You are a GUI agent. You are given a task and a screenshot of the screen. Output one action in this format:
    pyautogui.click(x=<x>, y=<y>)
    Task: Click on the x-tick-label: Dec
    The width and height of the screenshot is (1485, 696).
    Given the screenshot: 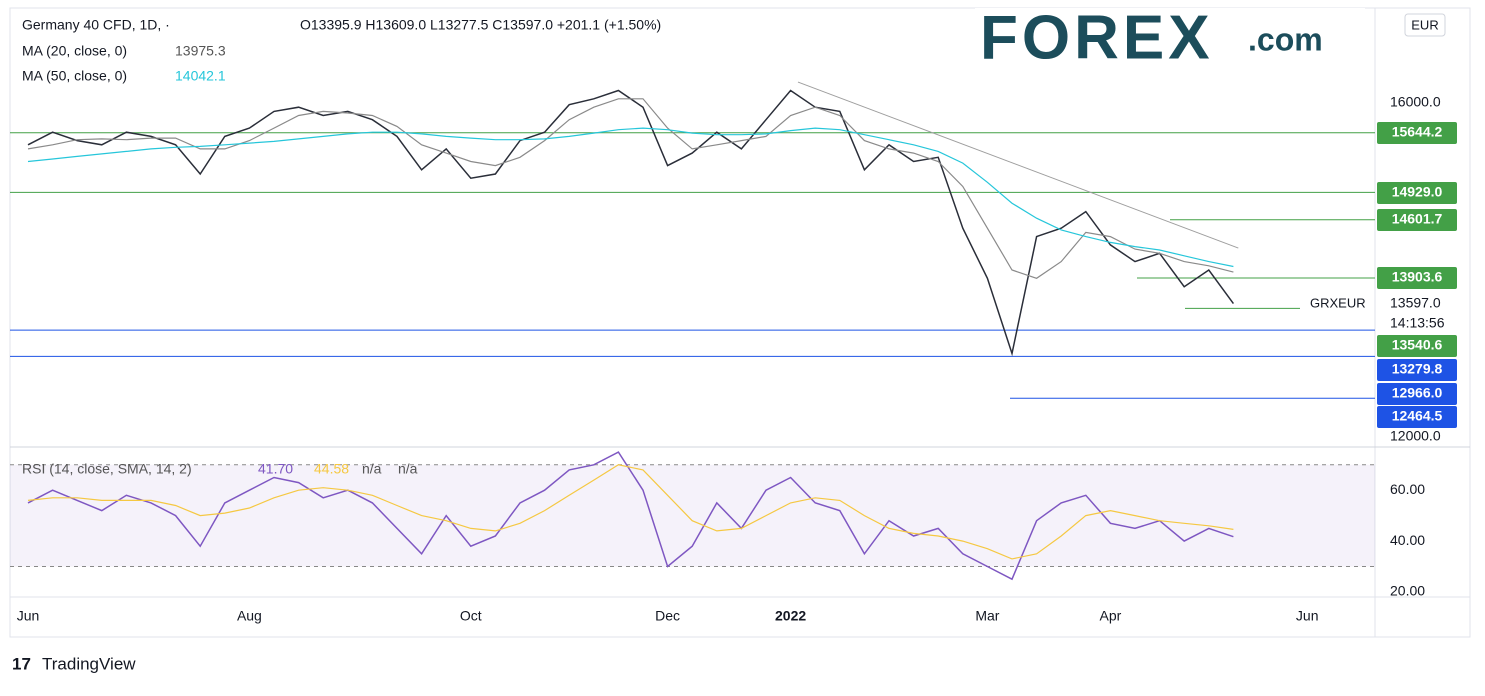 What is the action you would take?
    pyautogui.click(x=667, y=616)
    